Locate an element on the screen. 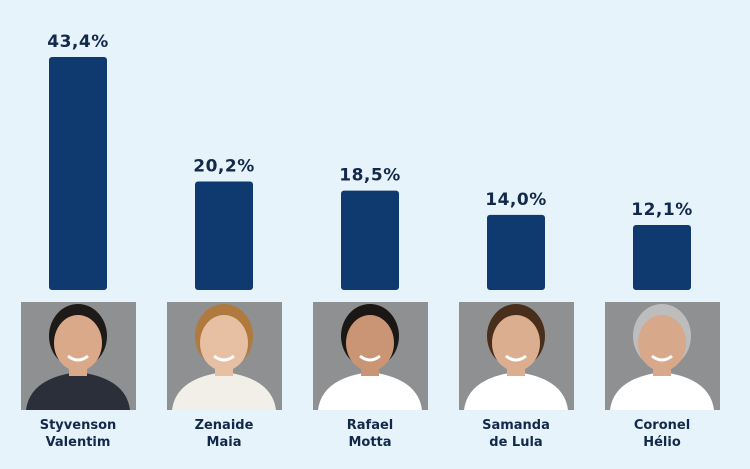 This screenshot has width=750, height=469. value-label: 43,4% is located at coordinates (77, 42).